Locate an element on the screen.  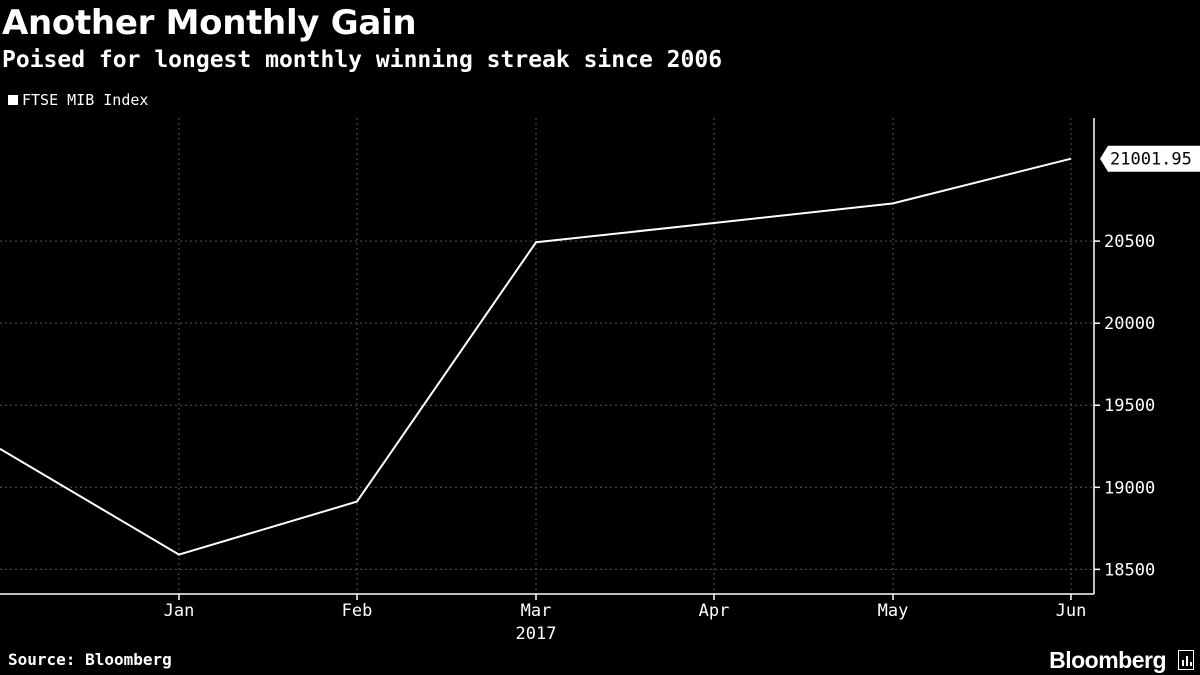
chart-title: Another Monthly Gain is located at coordinates (209, 23).